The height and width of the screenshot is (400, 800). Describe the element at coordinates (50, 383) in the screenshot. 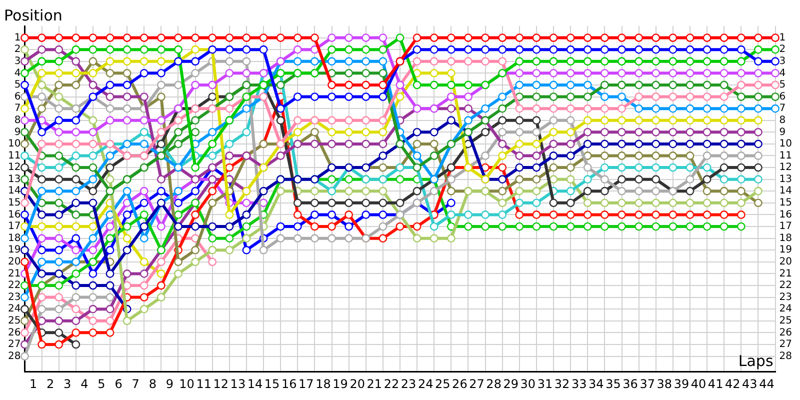

I see `x-tick-label: 2` at that location.